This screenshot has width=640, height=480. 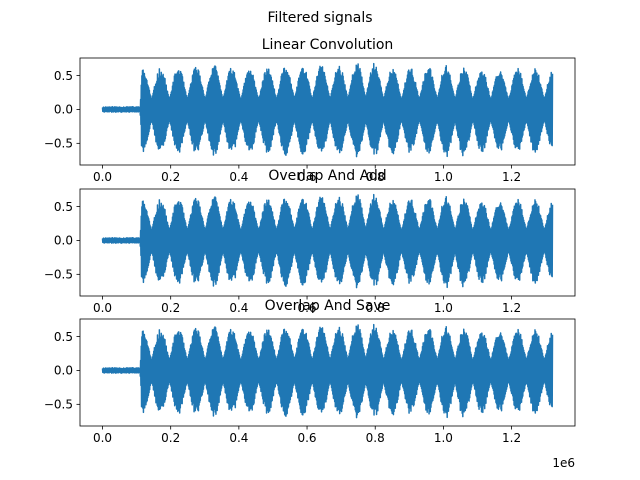 What do you see at coordinates (328, 306) in the screenshot?
I see `axes-title-overlap-and-save: Overlap And Save` at bounding box center [328, 306].